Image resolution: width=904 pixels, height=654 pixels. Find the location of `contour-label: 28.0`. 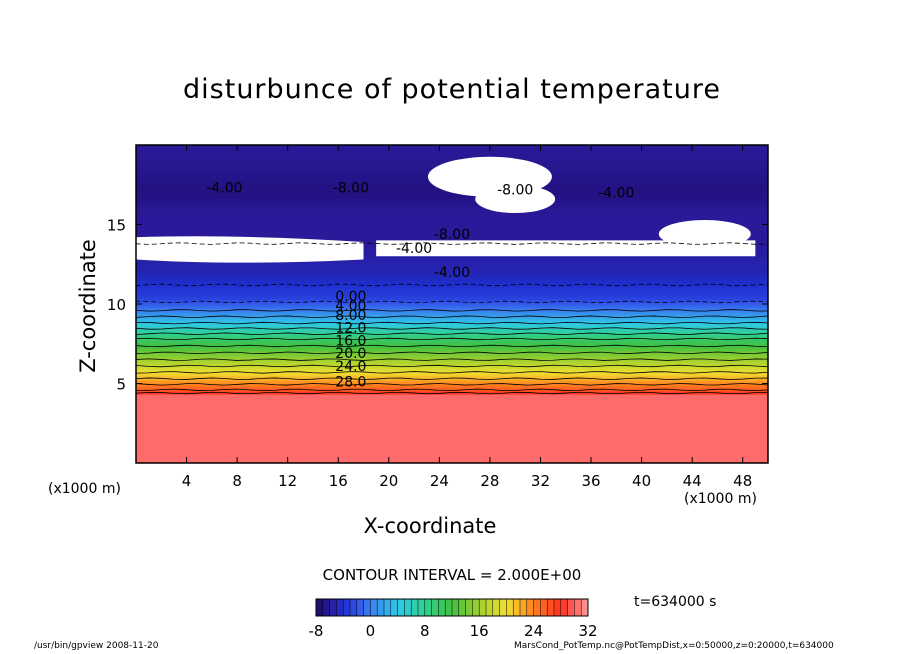

contour-label: 28.0 is located at coordinates (350, 383).